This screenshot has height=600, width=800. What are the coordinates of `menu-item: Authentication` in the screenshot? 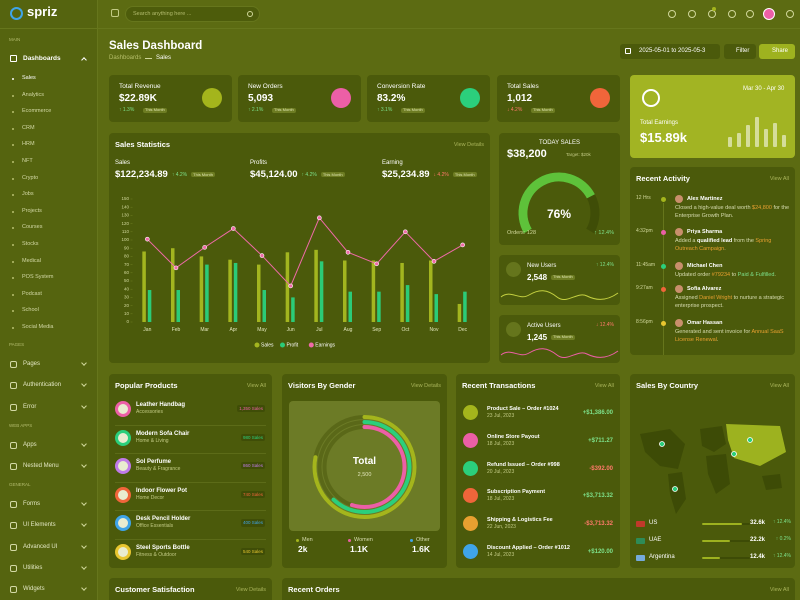 It's located at (42, 385).